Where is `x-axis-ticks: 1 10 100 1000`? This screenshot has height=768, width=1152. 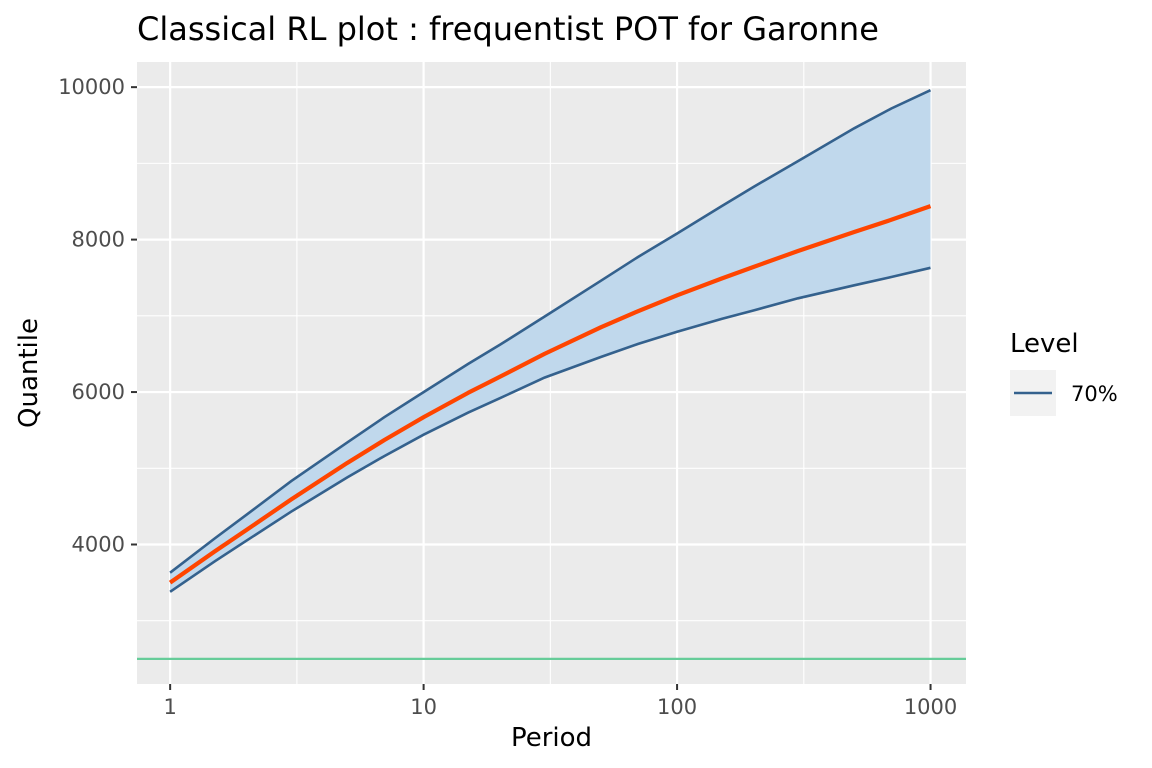 x-axis-ticks: 1 10 100 1000 is located at coordinates (560, 701).